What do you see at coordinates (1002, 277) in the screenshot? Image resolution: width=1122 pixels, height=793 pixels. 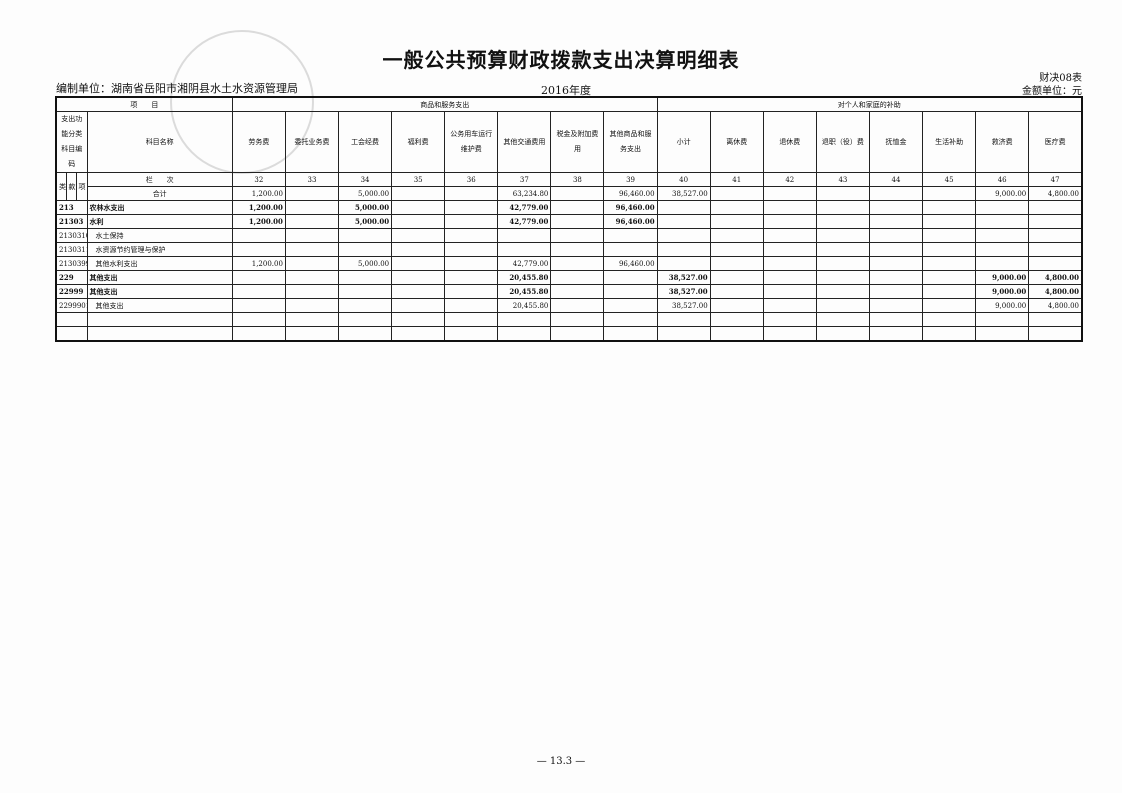 I see `row-cell: 9,000.00` at bounding box center [1002, 277].